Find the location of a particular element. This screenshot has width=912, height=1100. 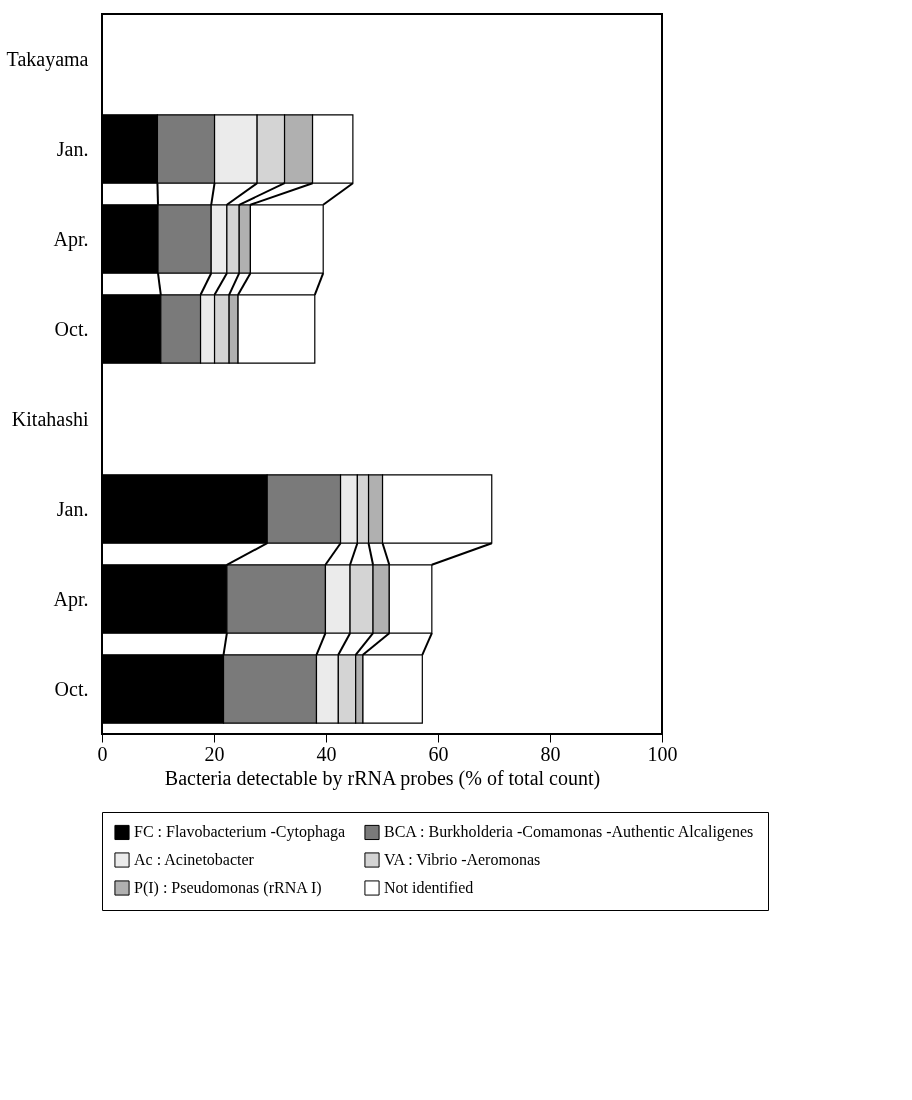

x-tick-label: 100 is located at coordinates (662, 753).